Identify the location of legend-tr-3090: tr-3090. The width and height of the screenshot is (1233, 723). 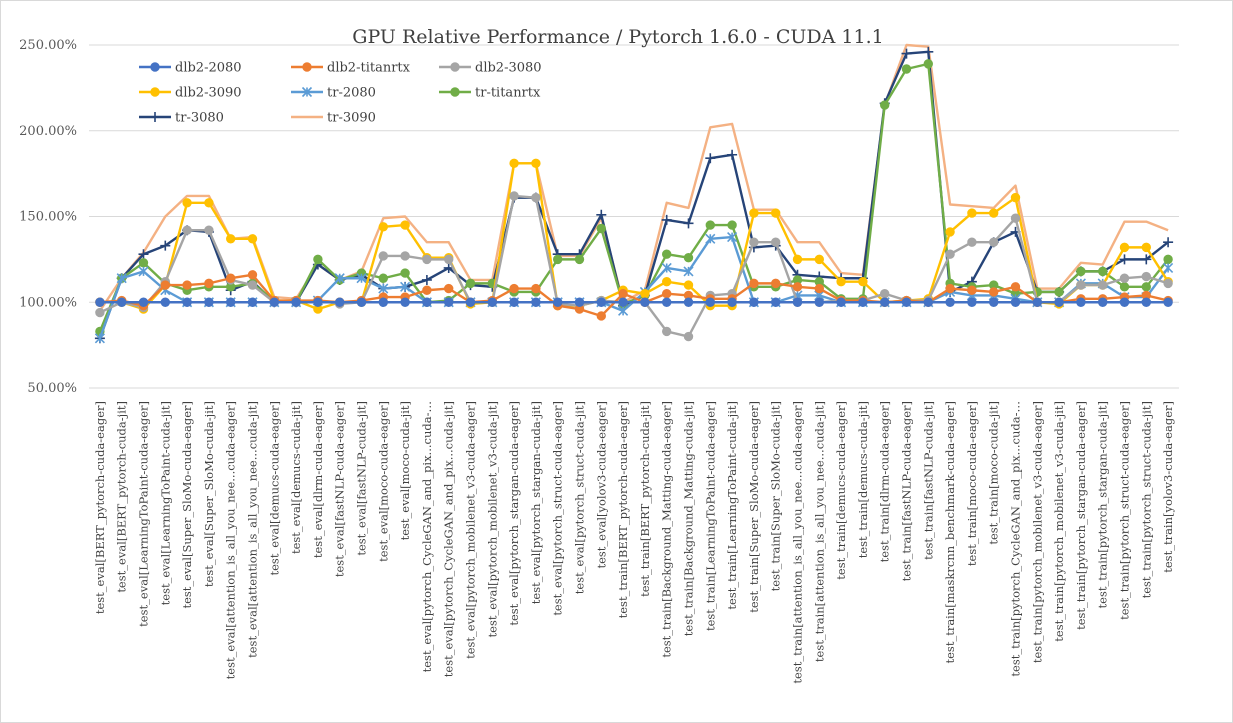
(333, 118).